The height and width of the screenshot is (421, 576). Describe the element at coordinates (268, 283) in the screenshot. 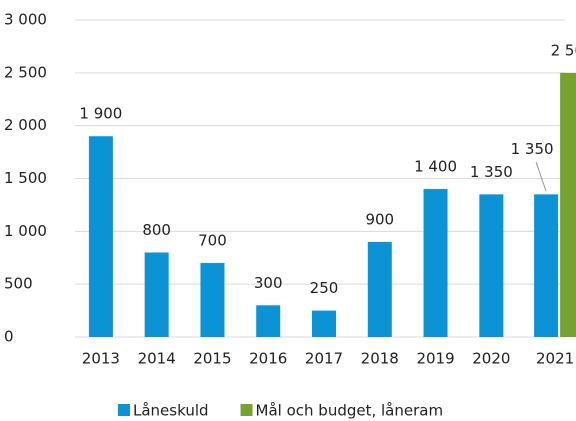

I see `data-label: 300` at that location.